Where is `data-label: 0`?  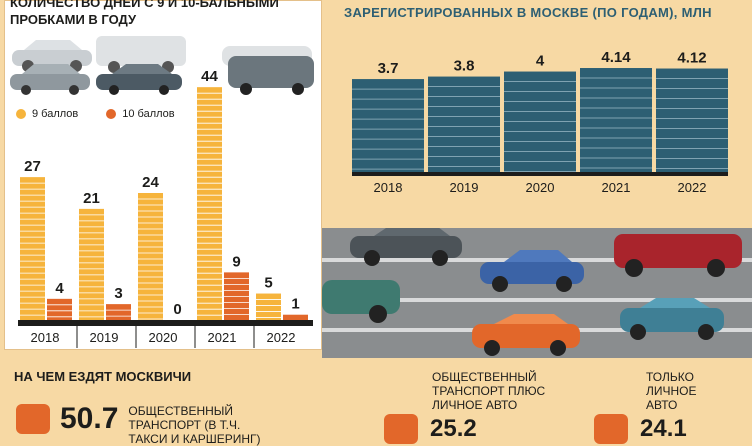 data-label: 0 is located at coordinates (177, 309).